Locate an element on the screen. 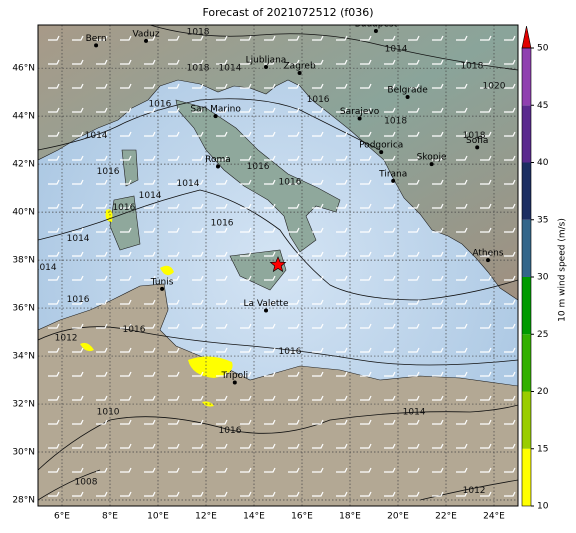  isobar-label: 1018 is located at coordinates (198, 33).